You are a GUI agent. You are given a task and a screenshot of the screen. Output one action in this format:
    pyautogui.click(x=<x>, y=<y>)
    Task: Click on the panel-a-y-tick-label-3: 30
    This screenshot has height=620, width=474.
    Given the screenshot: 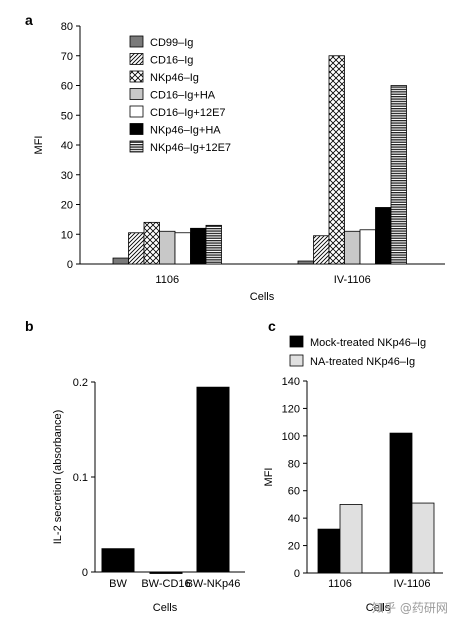 What is the action you would take?
    pyautogui.click(x=67, y=176)
    